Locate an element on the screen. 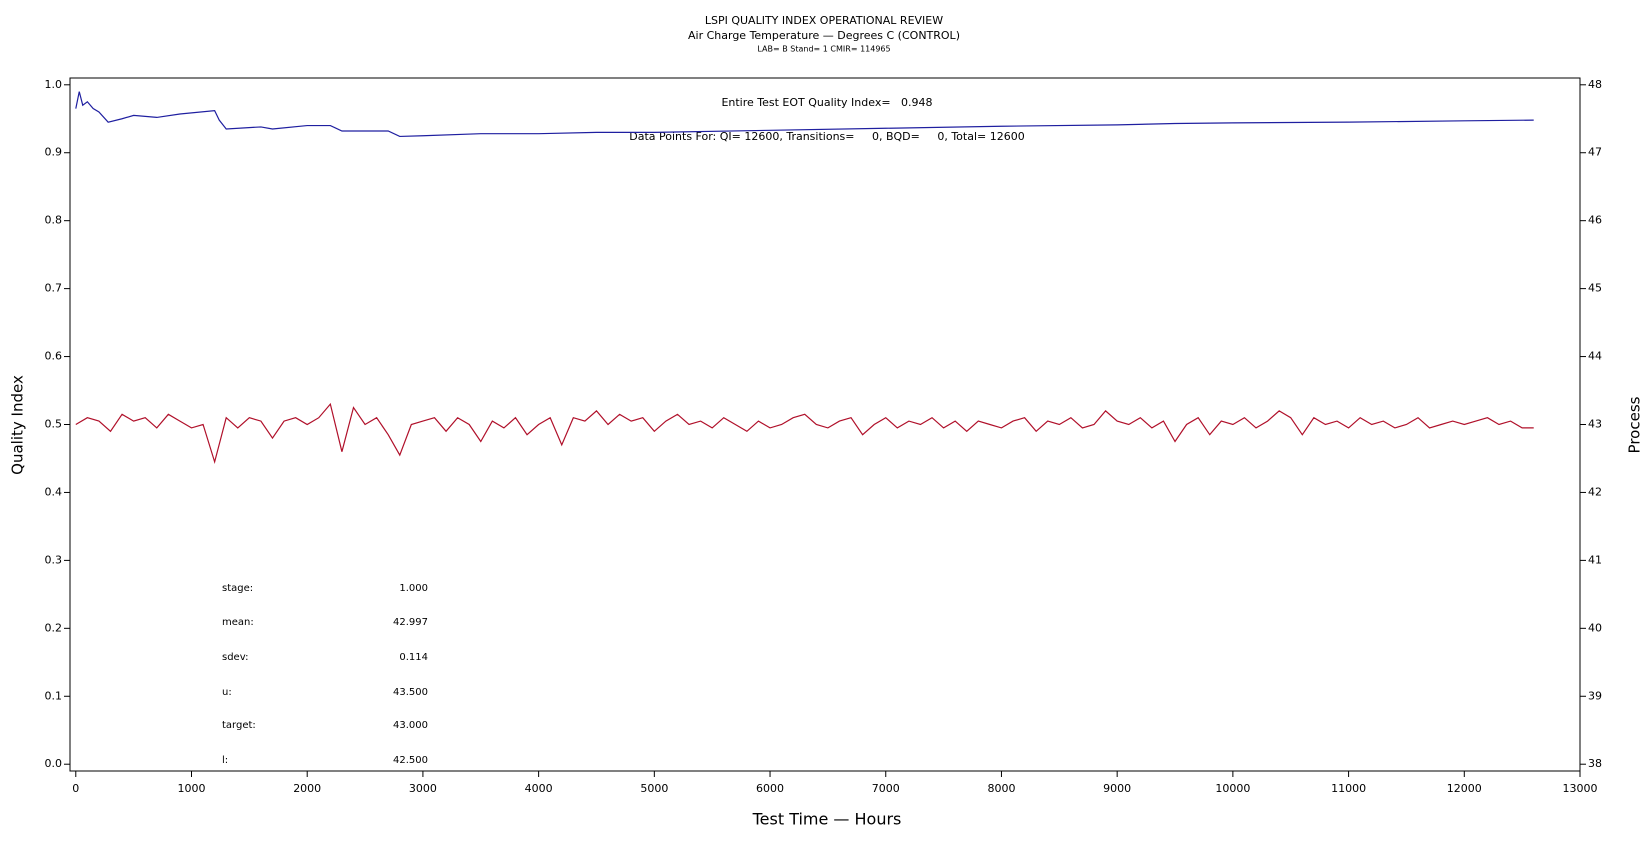  x-tick-label: 5000 is located at coordinates (654, 788).